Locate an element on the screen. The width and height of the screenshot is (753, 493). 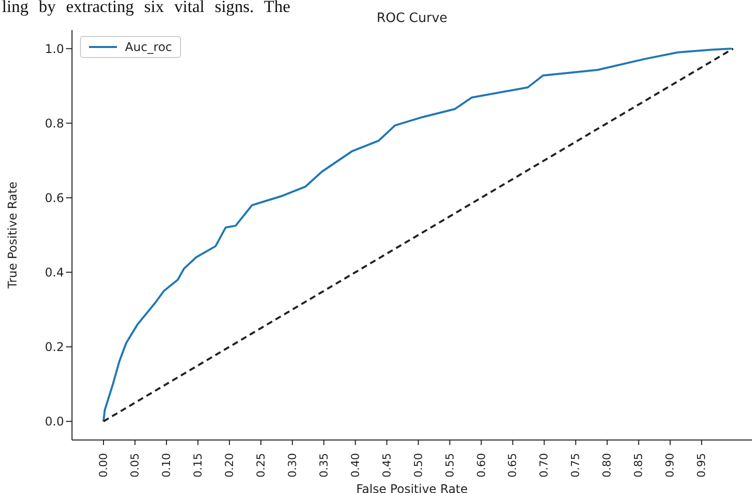
y-tick-label: 0.8 is located at coordinates (54, 123).